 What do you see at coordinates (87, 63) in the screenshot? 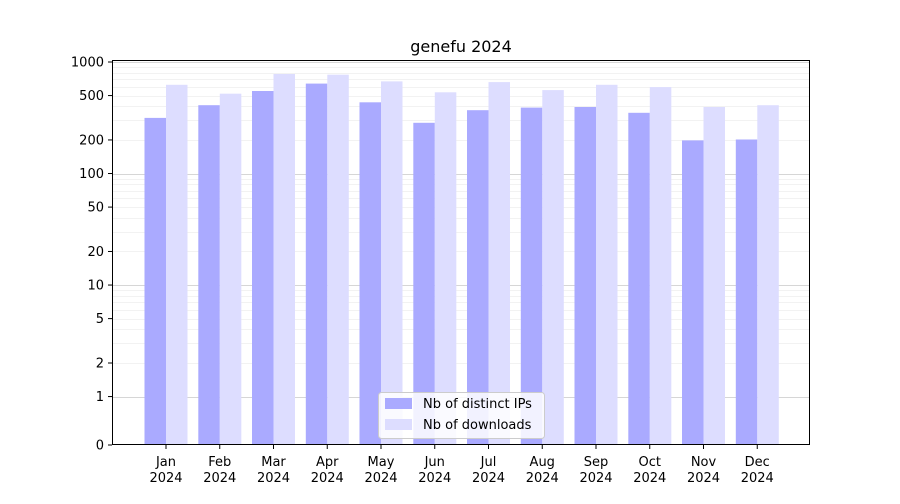
I see `y-tick-label: 1000` at bounding box center [87, 63].